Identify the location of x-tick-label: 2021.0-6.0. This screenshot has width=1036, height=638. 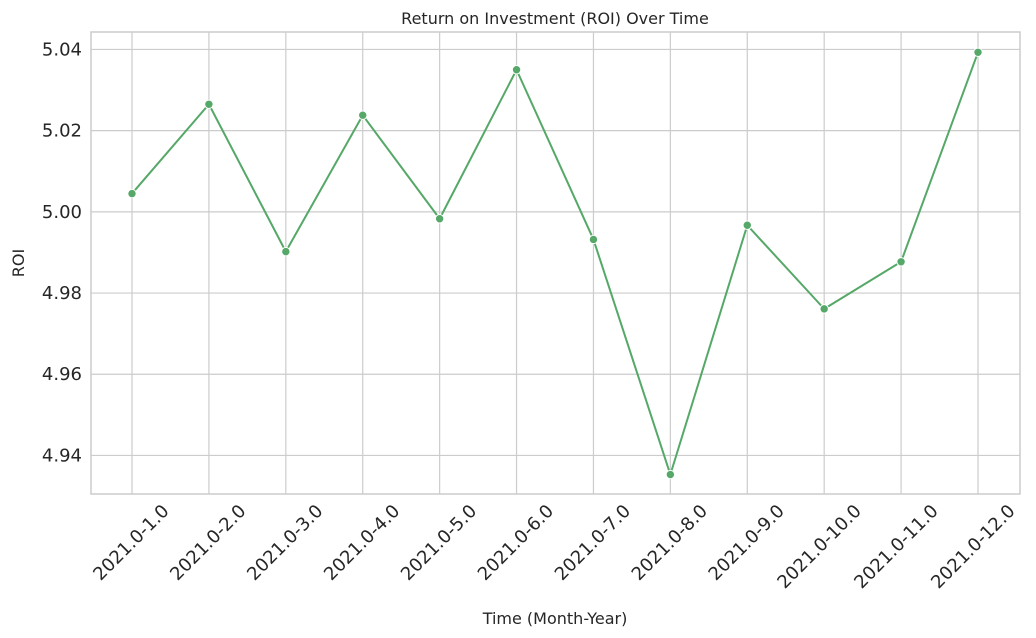
(516, 543).